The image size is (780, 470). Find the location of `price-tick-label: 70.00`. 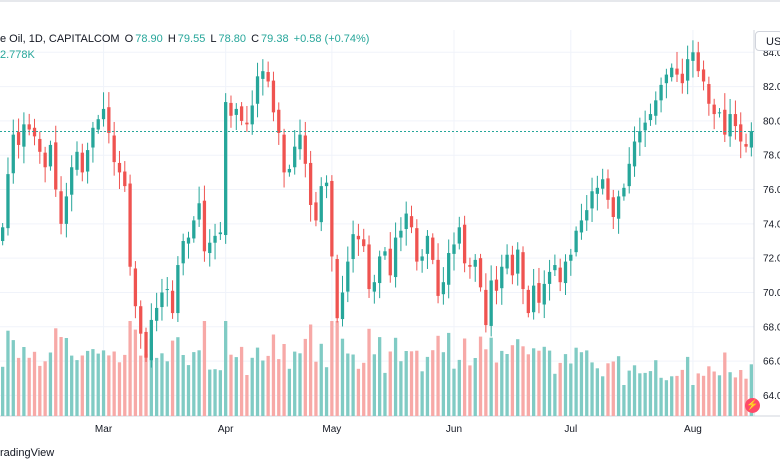

price-tick-label: 70.00 is located at coordinates (771, 293).